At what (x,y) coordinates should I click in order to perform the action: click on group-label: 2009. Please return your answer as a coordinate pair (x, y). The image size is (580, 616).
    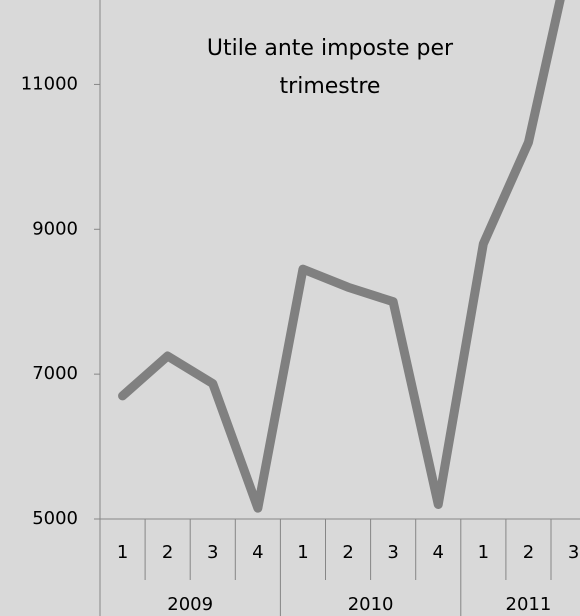
    Looking at the image, I should click on (190, 604).